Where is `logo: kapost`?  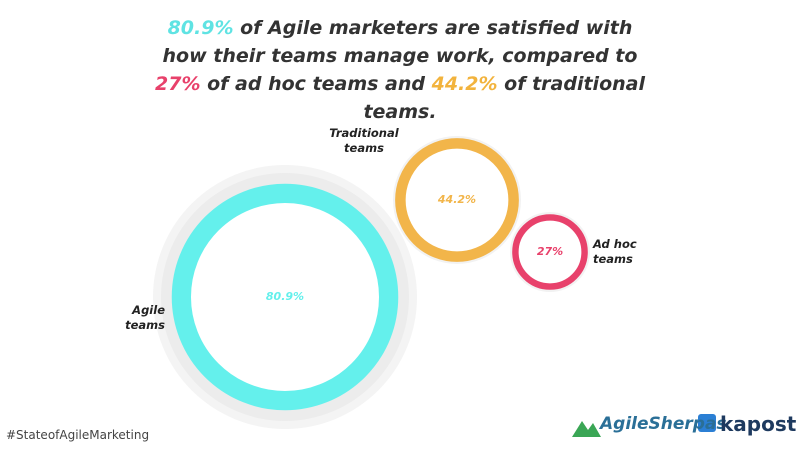
logo: kapost is located at coordinates (758, 424).